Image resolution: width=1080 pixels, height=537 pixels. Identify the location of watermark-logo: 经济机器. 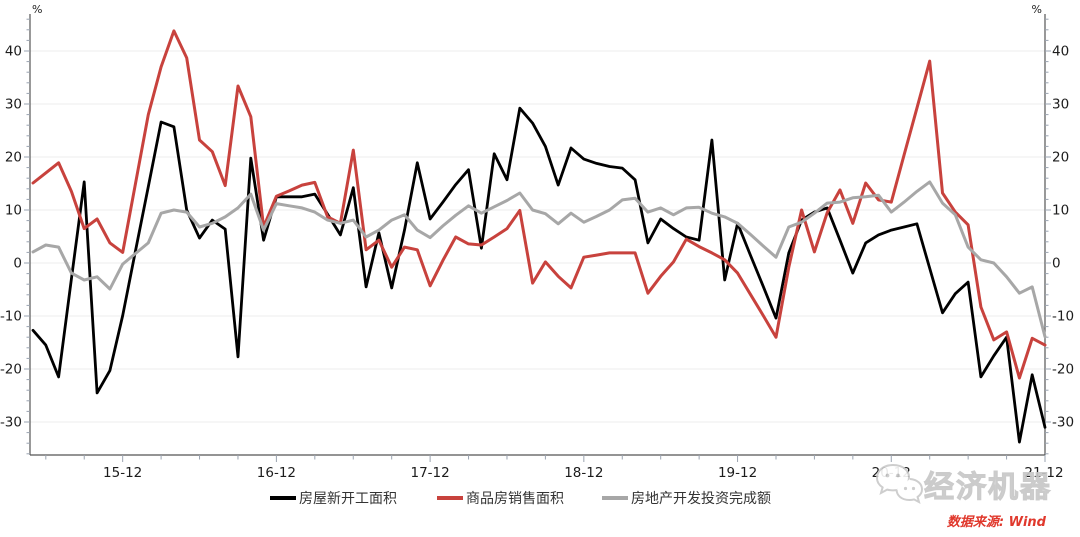
(963, 484).